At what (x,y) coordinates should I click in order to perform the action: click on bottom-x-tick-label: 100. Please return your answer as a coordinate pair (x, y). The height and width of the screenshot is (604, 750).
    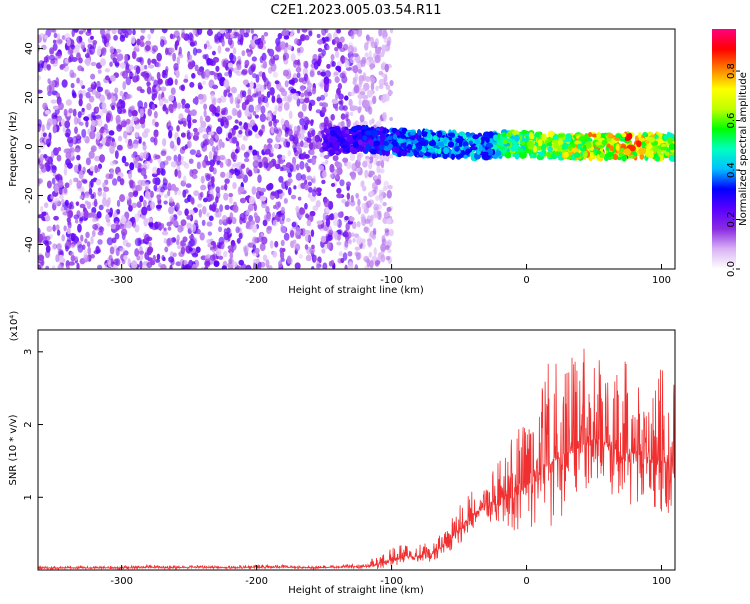
    Looking at the image, I should click on (661, 581).